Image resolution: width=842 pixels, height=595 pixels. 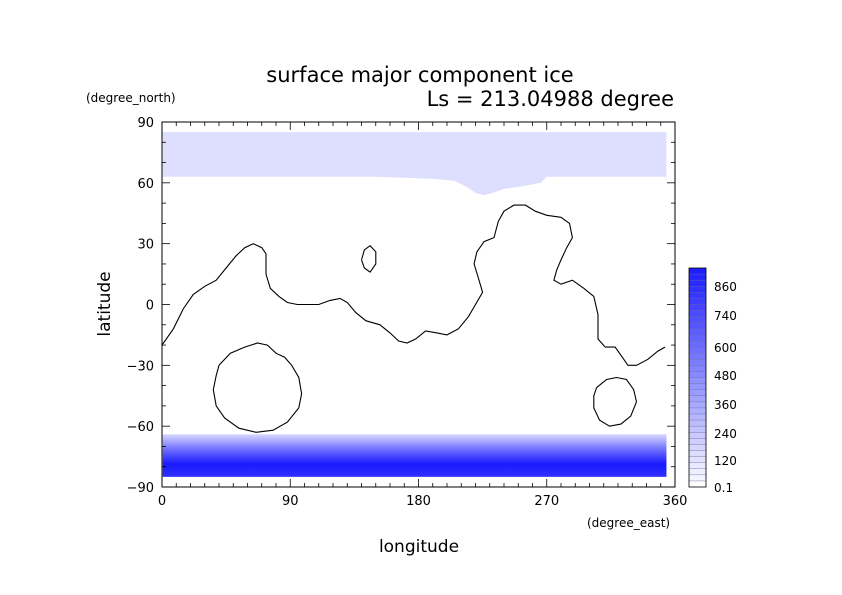 I want to click on y-axis-label: latitude, so click(x=105, y=303).